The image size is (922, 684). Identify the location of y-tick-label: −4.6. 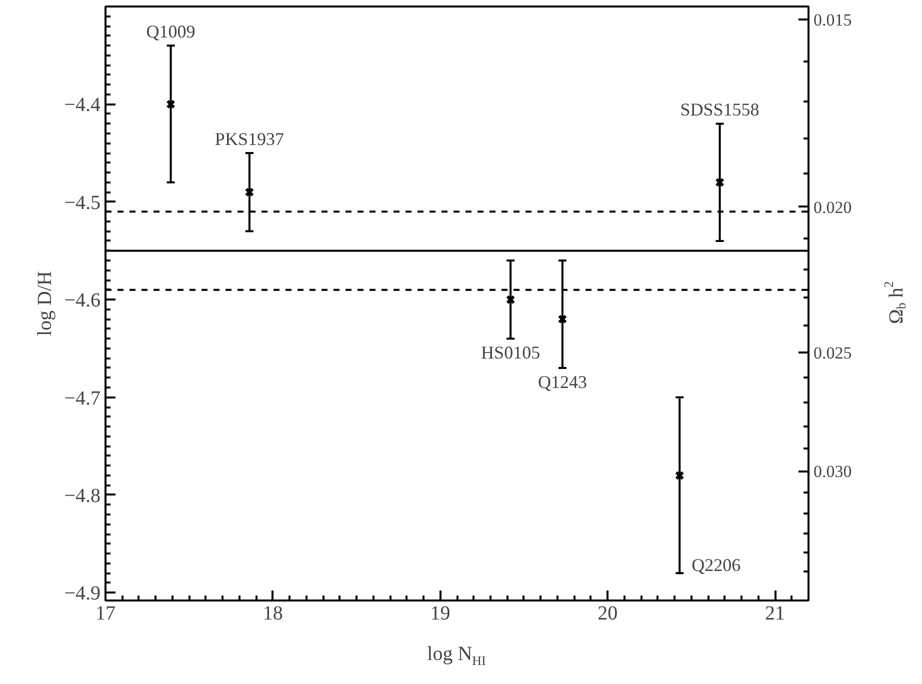
(82, 301).